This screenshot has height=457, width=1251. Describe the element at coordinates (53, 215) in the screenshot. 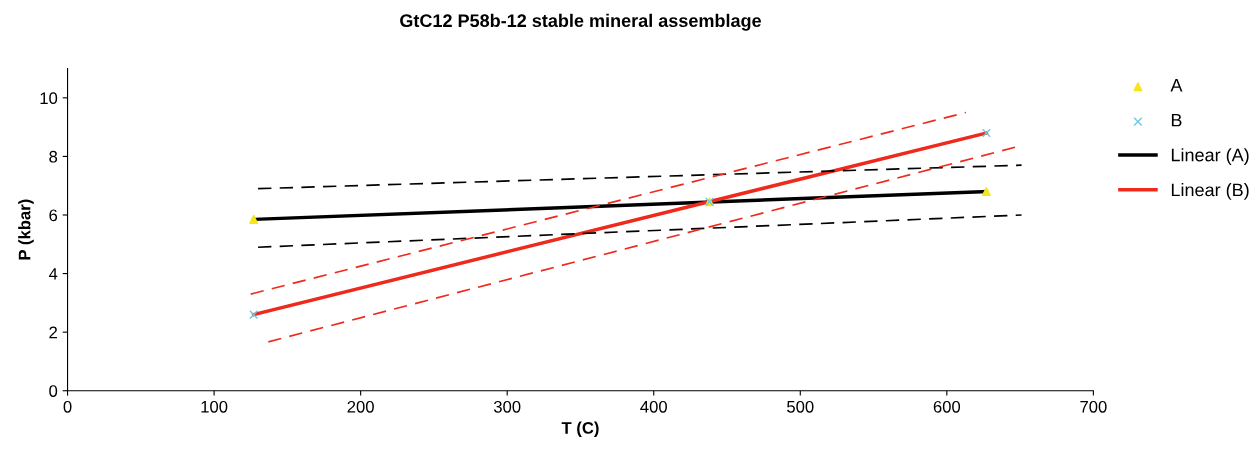

I see `y-tick-label: 6` at that location.